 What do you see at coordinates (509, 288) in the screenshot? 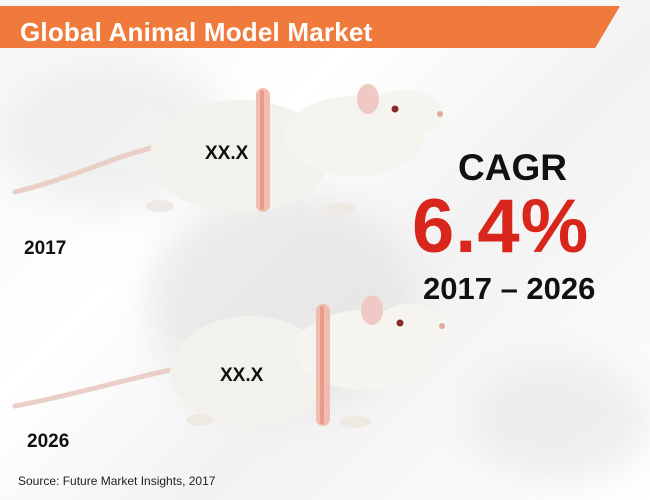
I see `cagr-period: 2017 – 2026` at bounding box center [509, 288].